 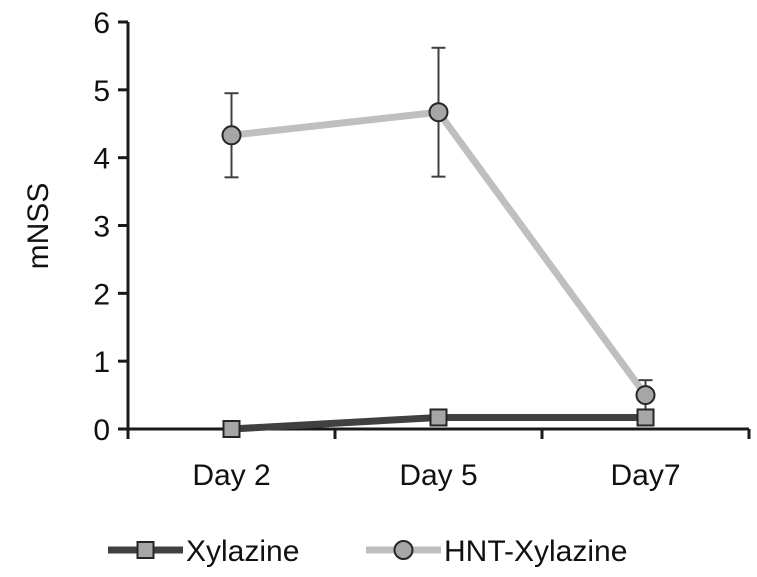 What do you see at coordinates (645, 475) in the screenshot?
I see `x-tick-label: Day7` at bounding box center [645, 475].